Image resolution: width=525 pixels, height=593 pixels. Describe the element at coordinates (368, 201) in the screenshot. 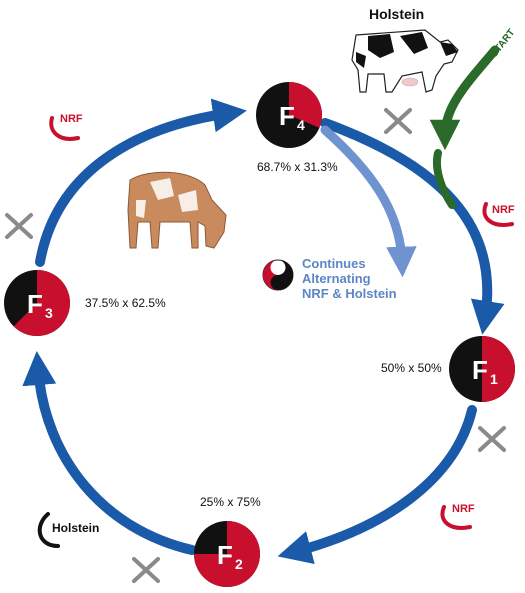

I see `continues-arrow` at that location.